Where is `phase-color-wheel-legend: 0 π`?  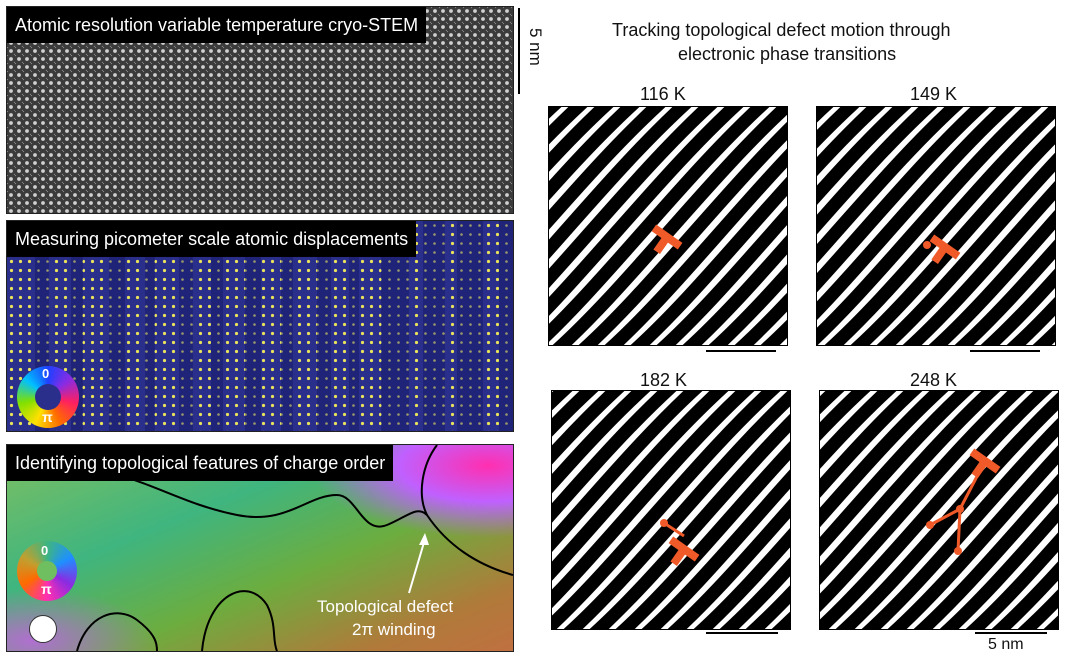 phase-color-wheel-legend: 0 π is located at coordinates (48, 397).